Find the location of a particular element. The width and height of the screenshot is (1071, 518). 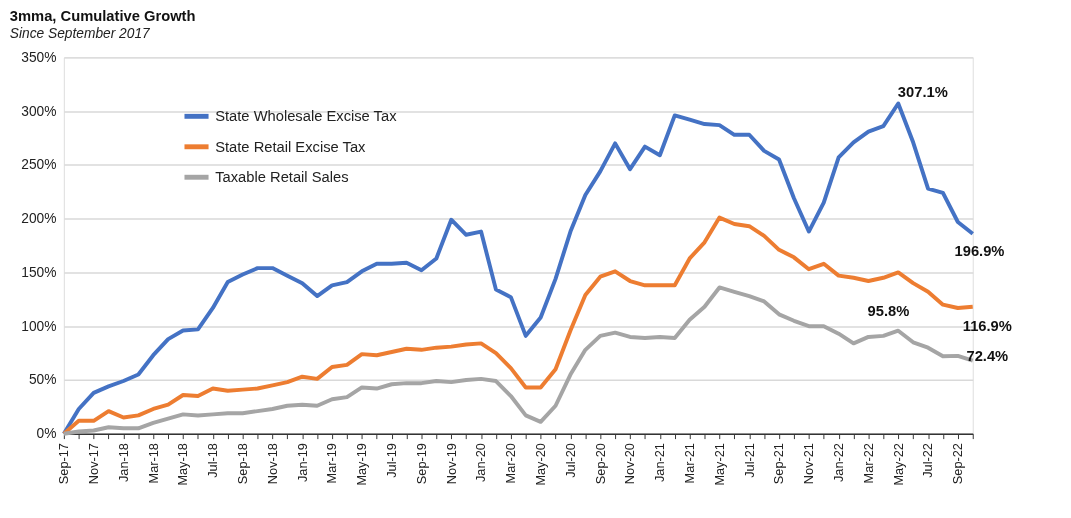

annotation: 95.8% is located at coordinates (888, 310).